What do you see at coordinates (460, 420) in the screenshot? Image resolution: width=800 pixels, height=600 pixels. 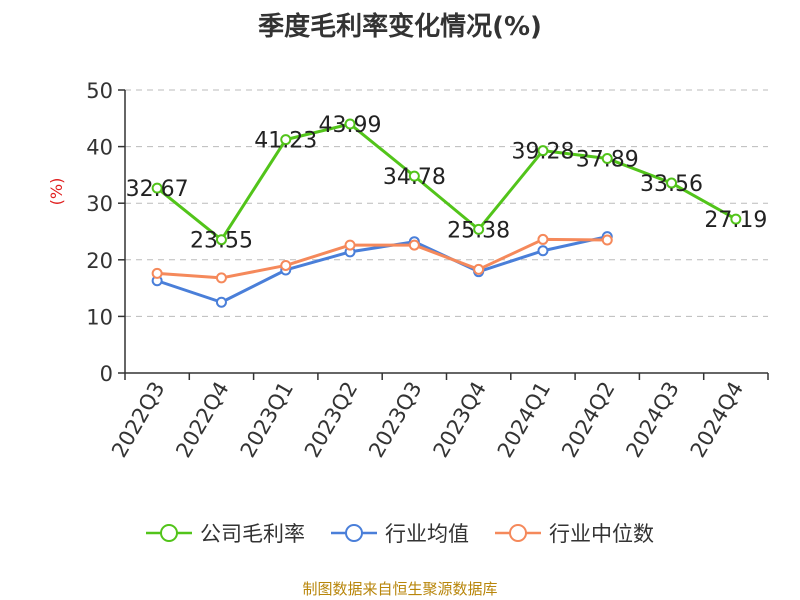 I see `x-tick-label: 2023Q4` at bounding box center [460, 420].